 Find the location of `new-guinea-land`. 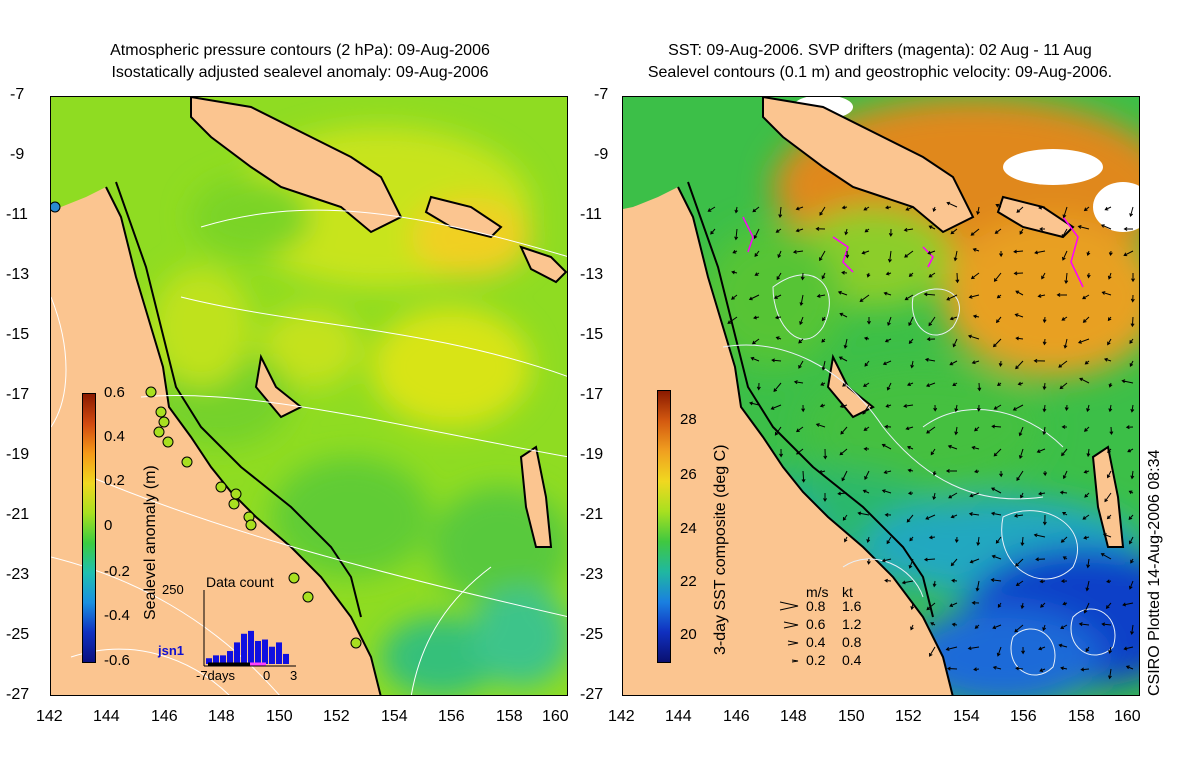

new-guinea-land is located at coordinates (868, 165).